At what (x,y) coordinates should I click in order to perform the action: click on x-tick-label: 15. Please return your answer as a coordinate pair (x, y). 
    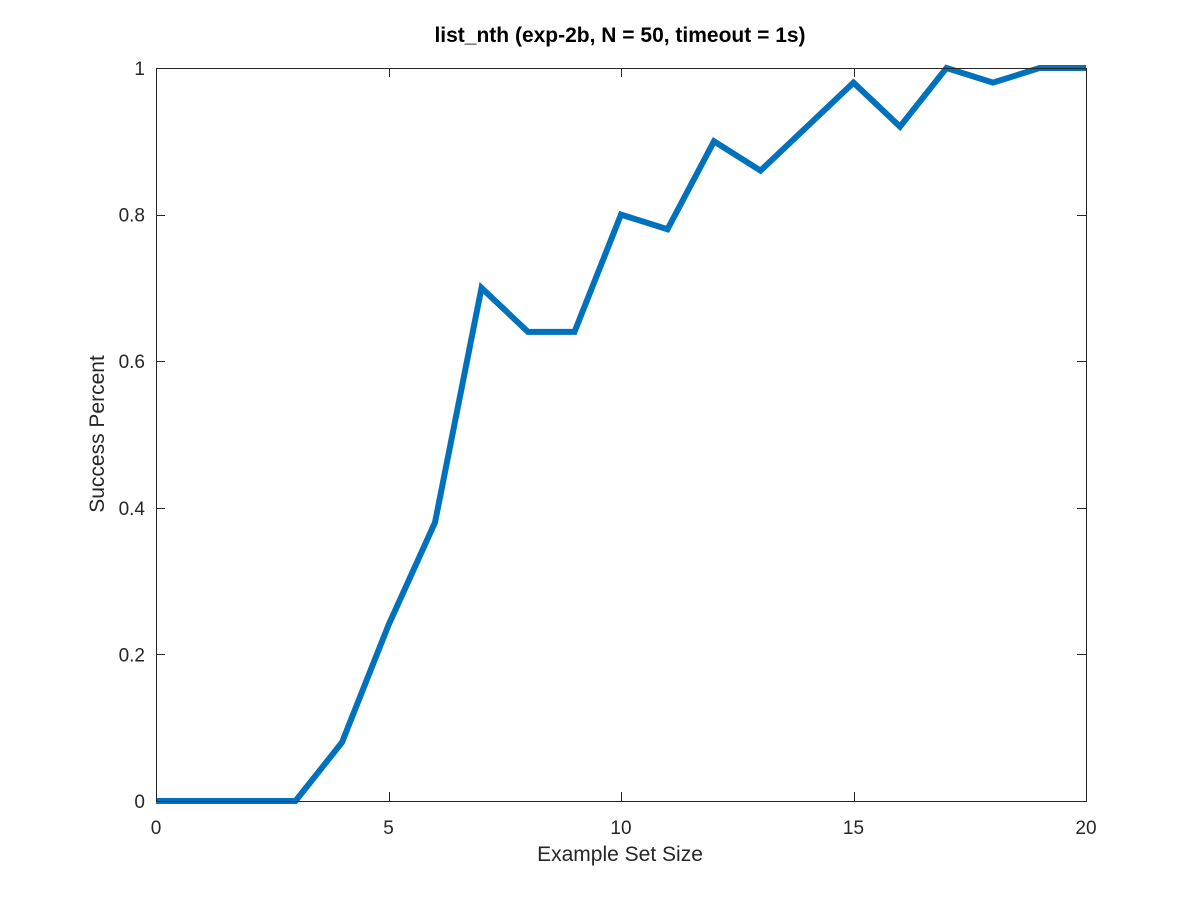
    Looking at the image, I should click on (853, 828).